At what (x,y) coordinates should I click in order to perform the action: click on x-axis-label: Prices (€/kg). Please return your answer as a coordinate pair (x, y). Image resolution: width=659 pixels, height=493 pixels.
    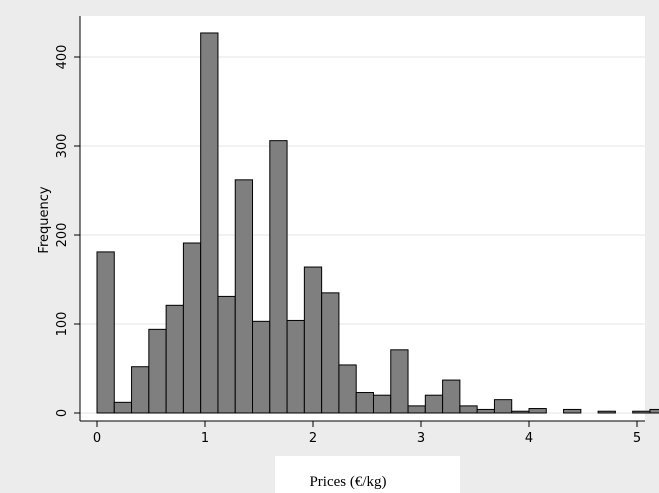
    Looking at the image, I should click on (347, 482).